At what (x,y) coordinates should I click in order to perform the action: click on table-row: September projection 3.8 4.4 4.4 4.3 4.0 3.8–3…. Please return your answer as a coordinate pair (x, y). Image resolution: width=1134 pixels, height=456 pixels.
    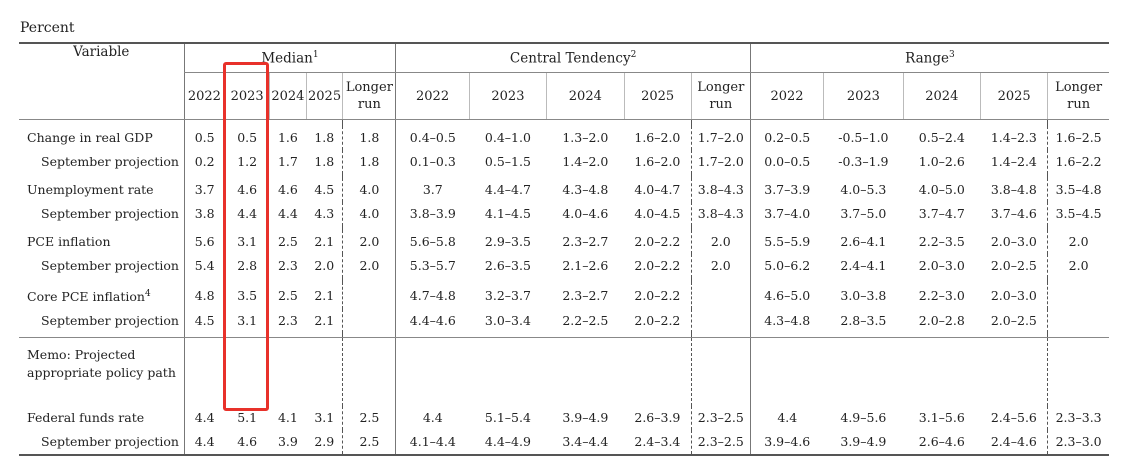
    Looking at the image, I should click on (564, 214).